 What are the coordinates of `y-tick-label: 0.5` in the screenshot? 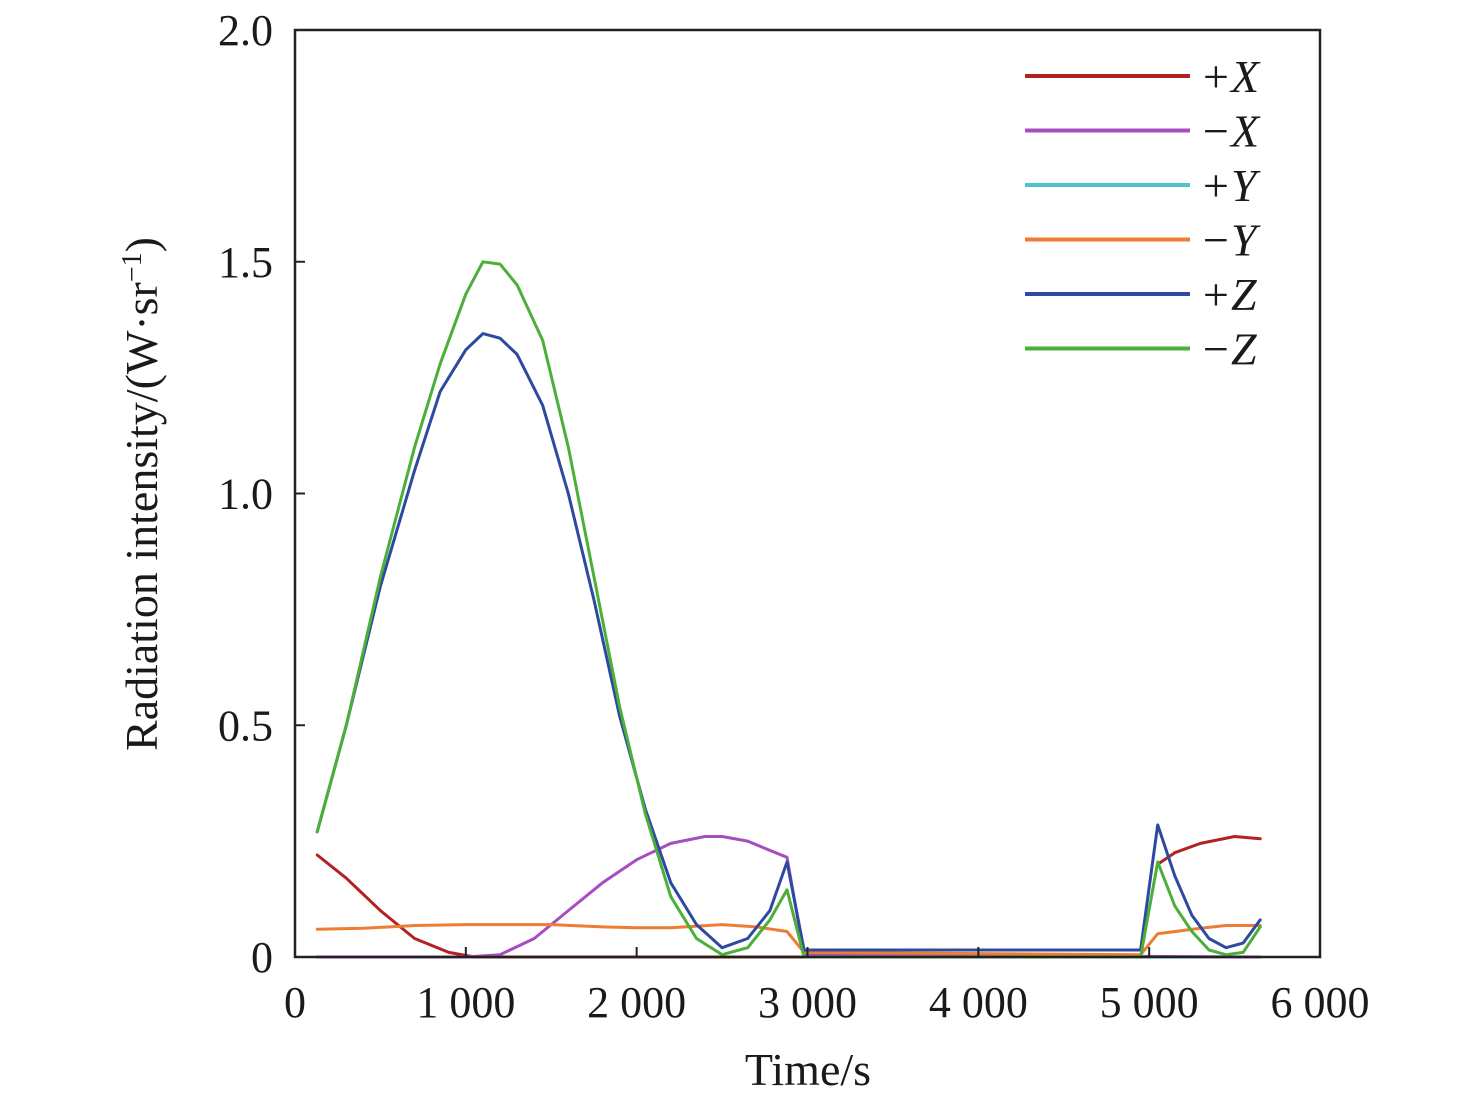 It's located at (245, 725).